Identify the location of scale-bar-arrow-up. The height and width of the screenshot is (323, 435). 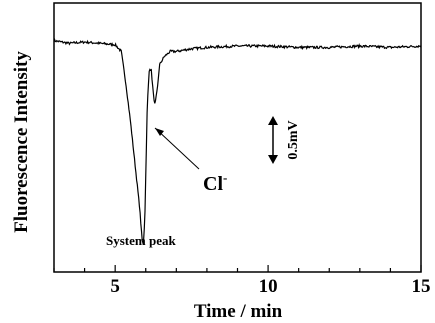
(273, 120).